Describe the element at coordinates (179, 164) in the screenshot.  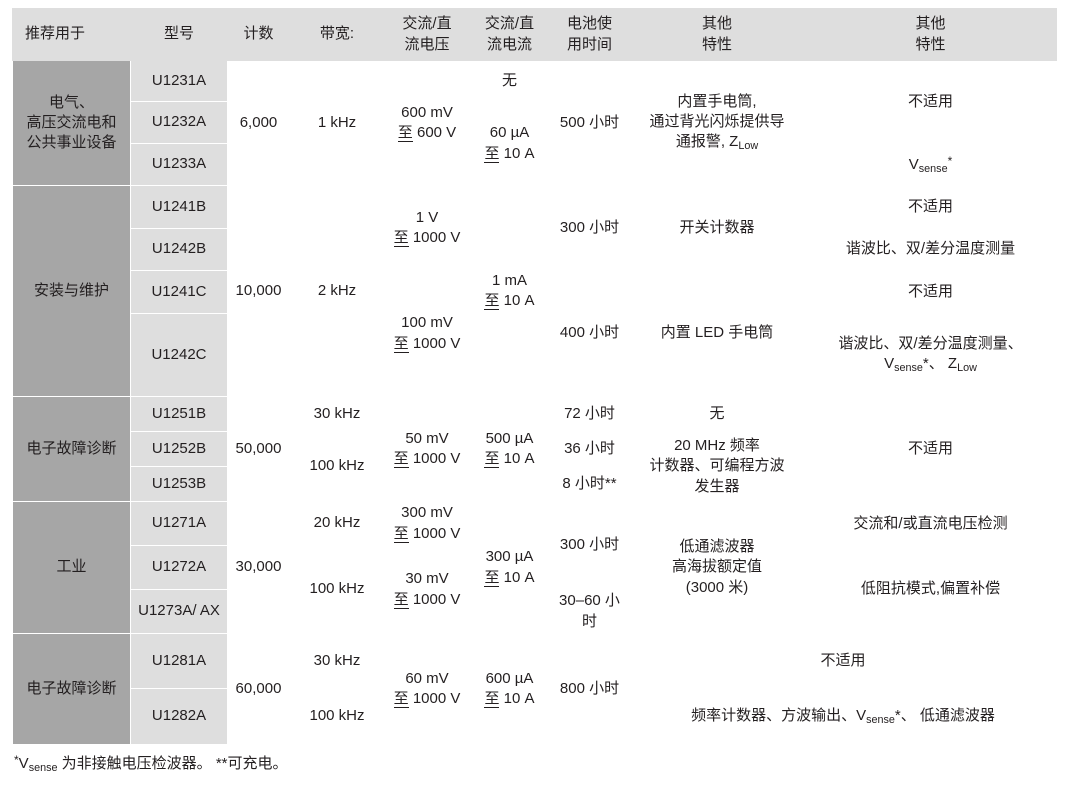
I see `model-cell: U1233A` at that location.